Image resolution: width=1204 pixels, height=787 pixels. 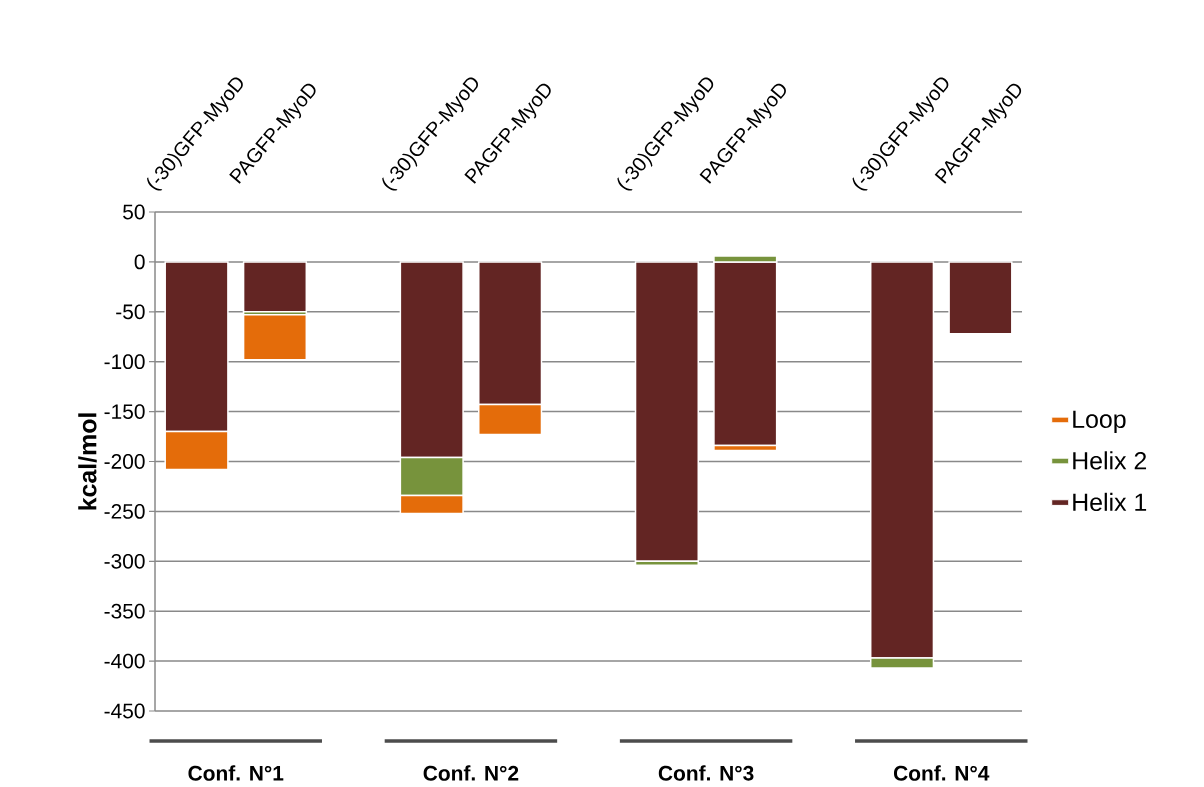 I want to click on y-tick-label: -300, so click(x=124, y=561).